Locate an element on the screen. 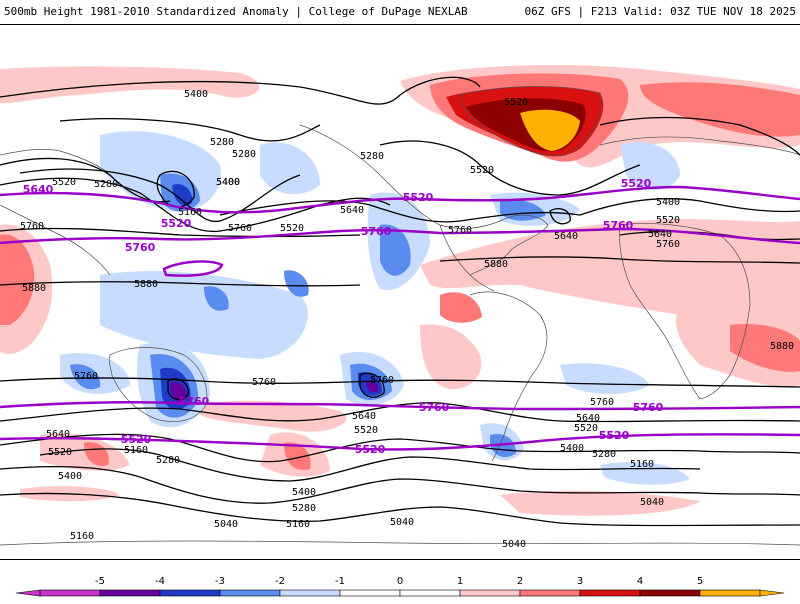 Image resolution: width=800 pixels, height=604 pixels. purple-label-5520-npac: 5520 is located at coordinates (176, 223).